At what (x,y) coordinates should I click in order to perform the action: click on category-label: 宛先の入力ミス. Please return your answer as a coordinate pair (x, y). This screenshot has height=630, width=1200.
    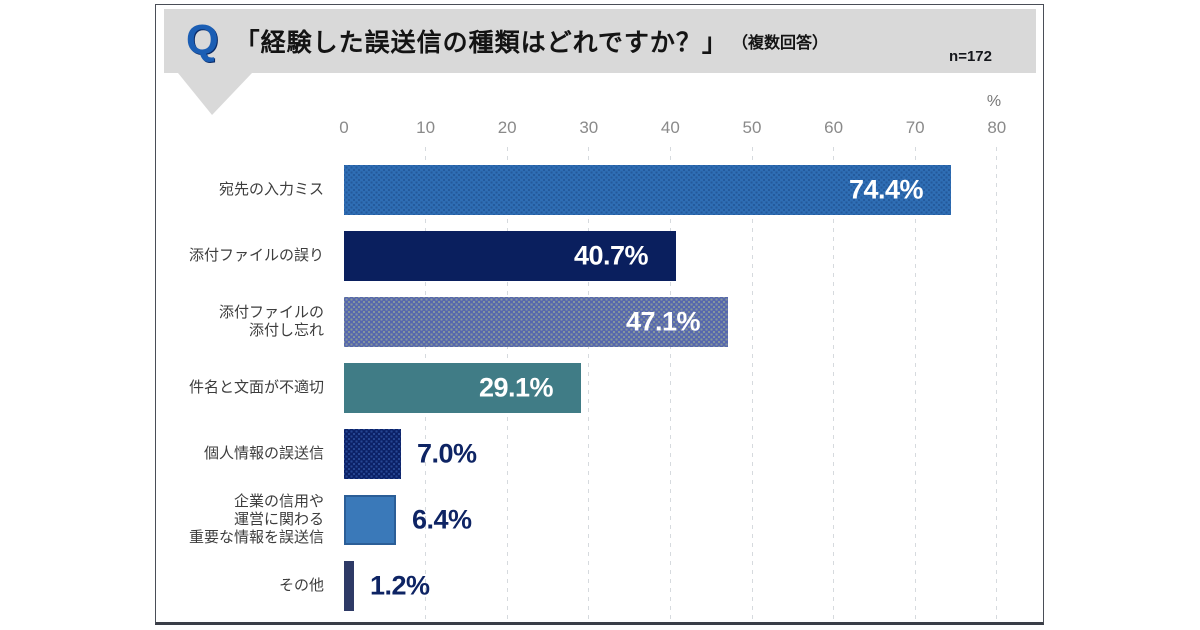
    Looking at the image, I should click on (271, 189).